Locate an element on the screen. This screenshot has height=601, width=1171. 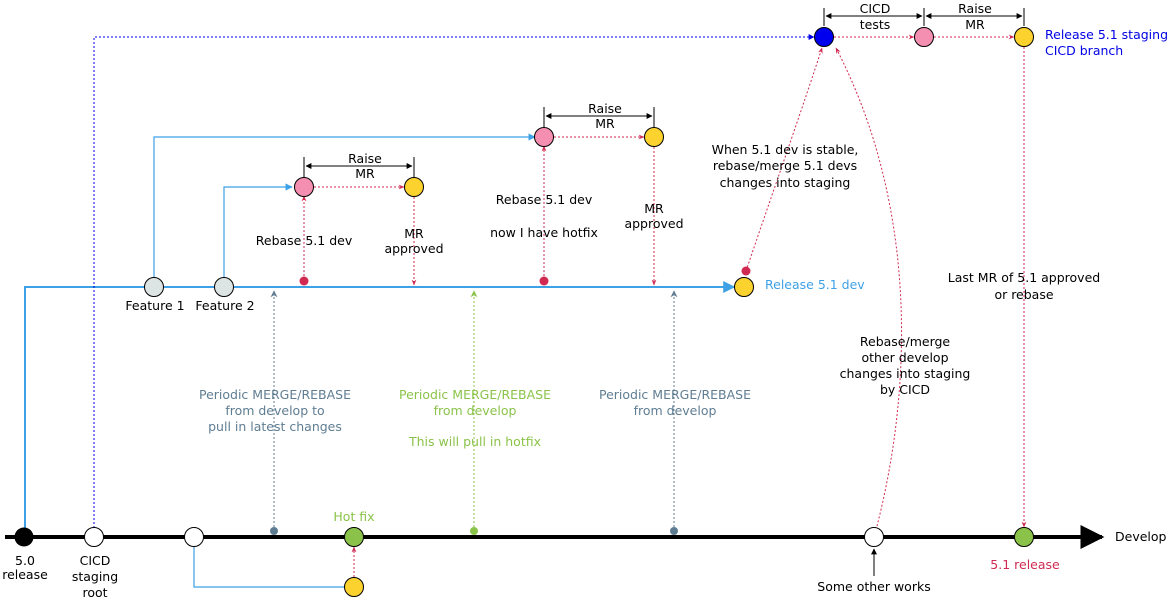
periodic2-label-3: This will pull in hotfix is located at coordinates (474, 441).